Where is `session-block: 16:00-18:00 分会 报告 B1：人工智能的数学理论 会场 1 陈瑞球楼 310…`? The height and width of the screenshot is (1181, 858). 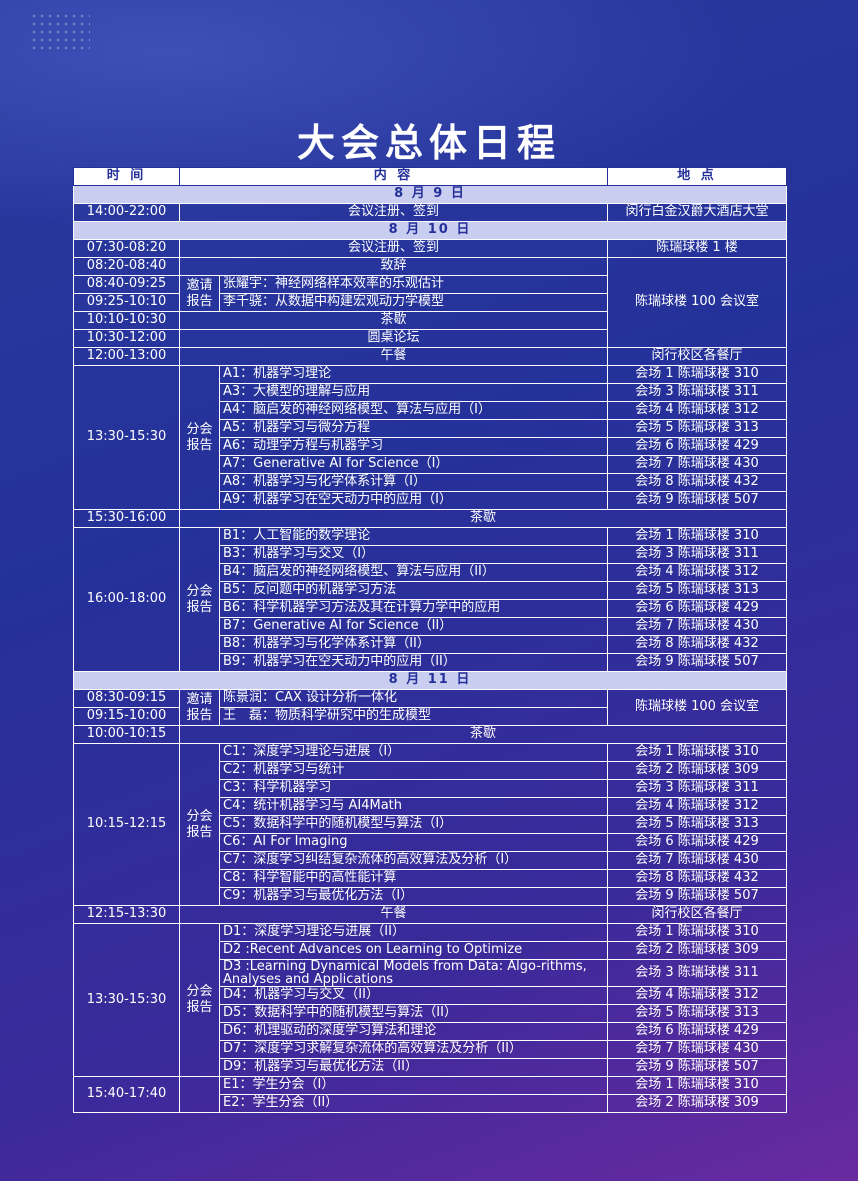 session-block: 16:00-18:00 分会 报告 B1：人工智能的数学理论 会场 1 陈瑞球楼 310… is located at coordinates (430, 599).